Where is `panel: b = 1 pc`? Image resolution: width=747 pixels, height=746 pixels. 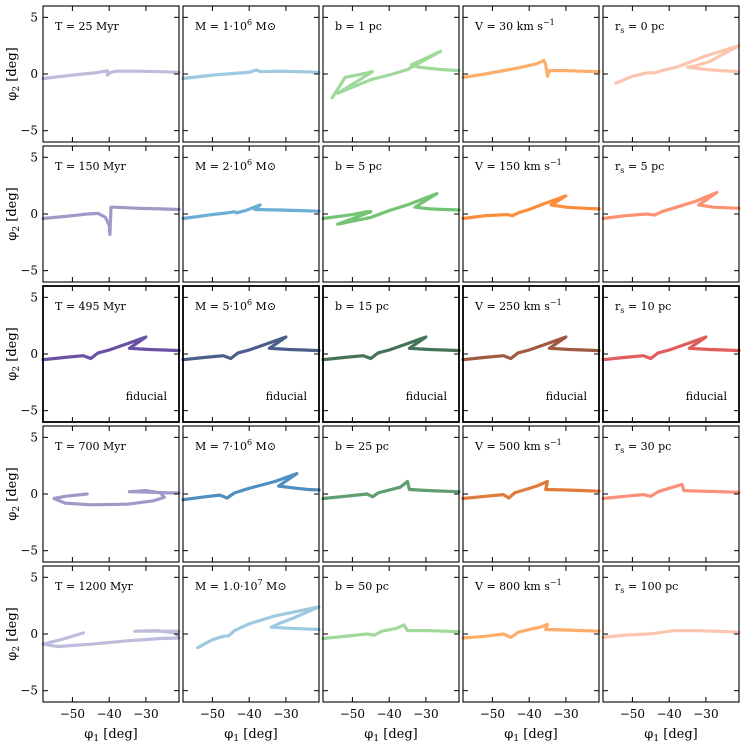
panel: b = 1 pc is located at coordinates (391, 74).